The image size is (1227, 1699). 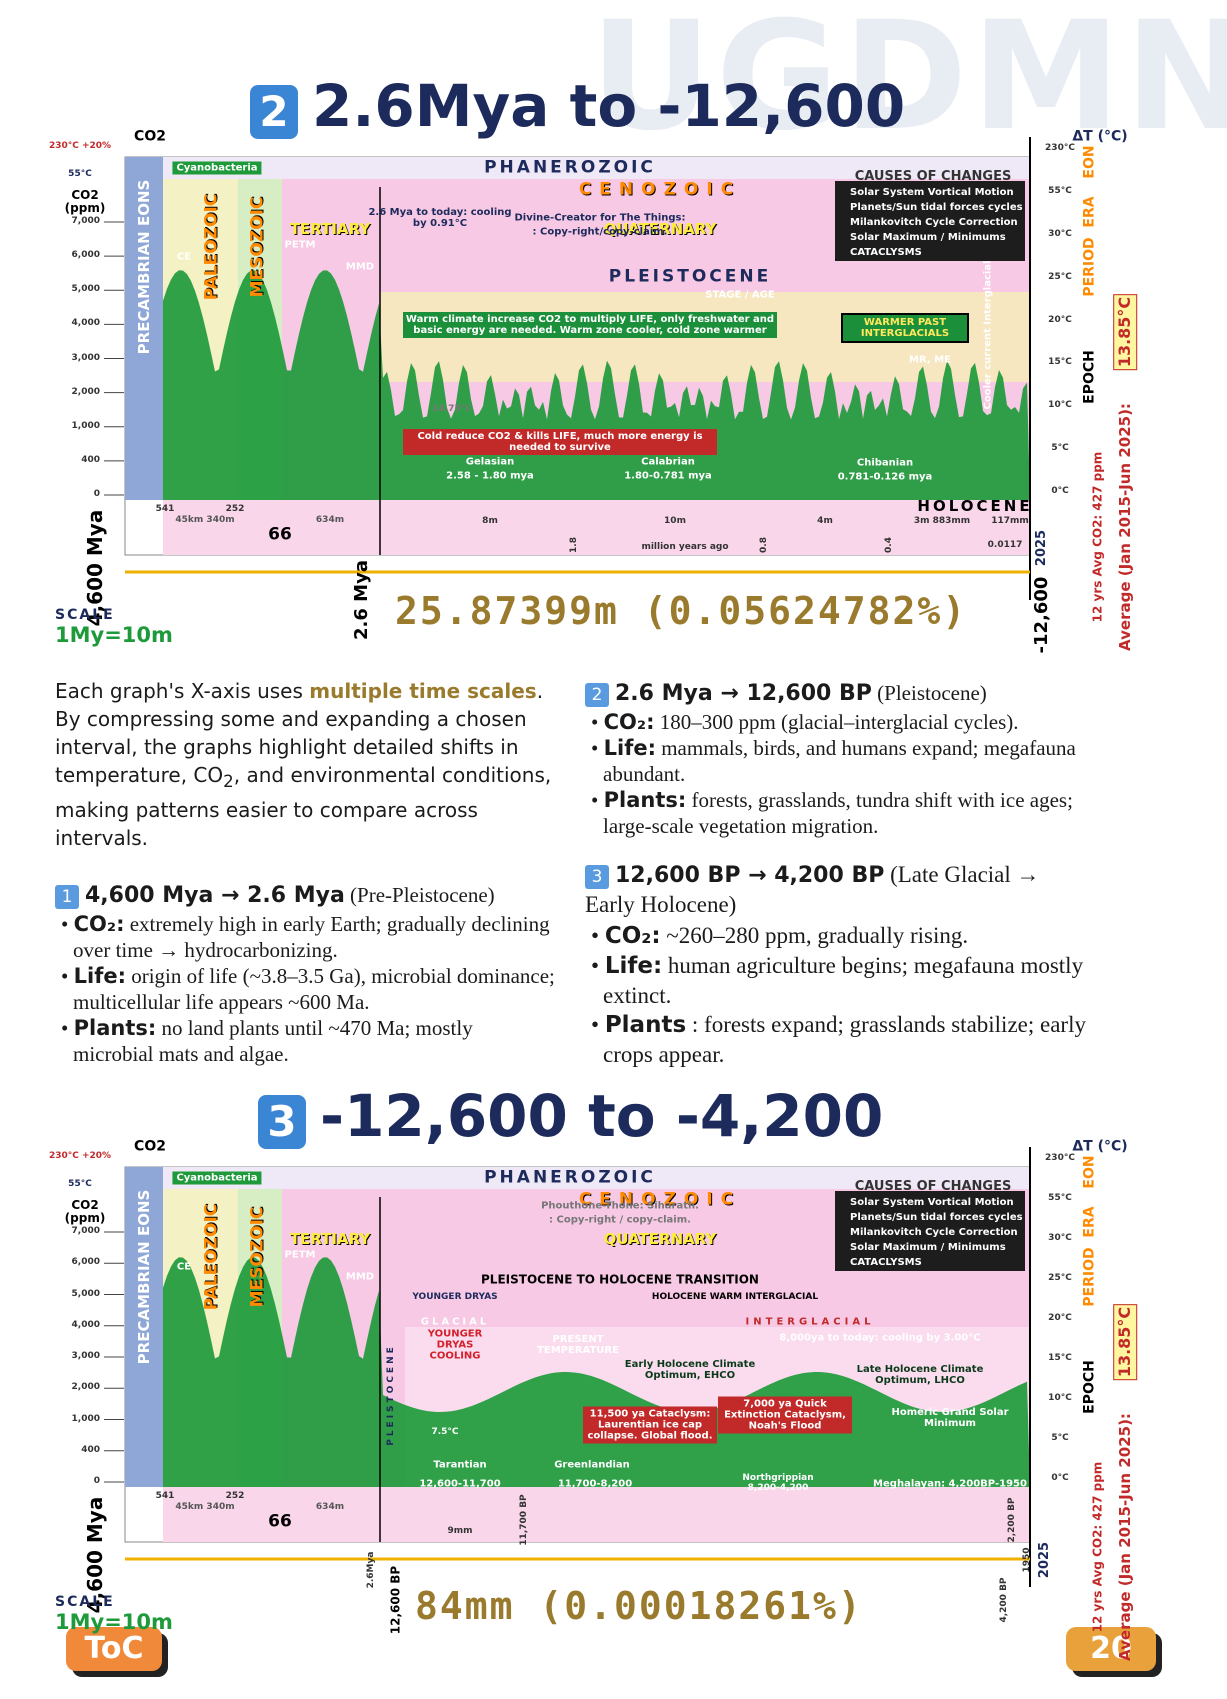 I want to click on annotation: Divine-Creator for The Things:, so click(x=600, y=218).